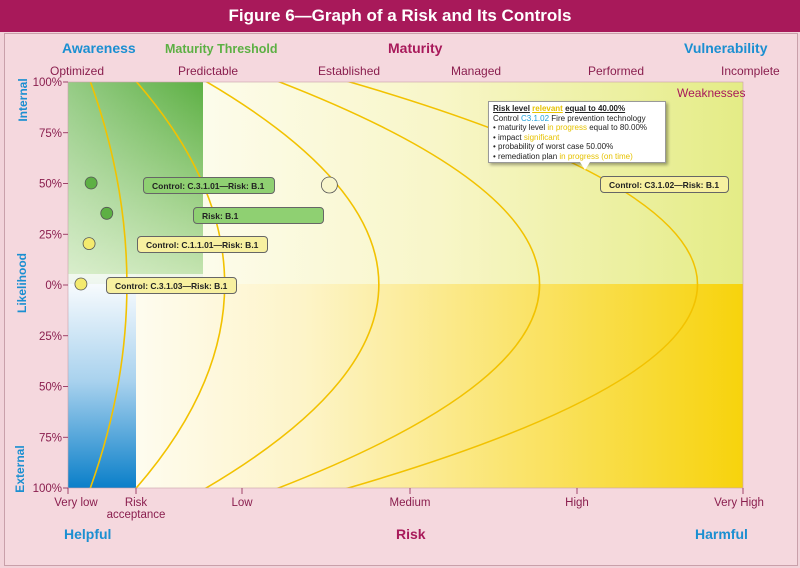  What do you see at coordinates (721, 534) in the screenshot?
I see `harmful-header: Harmful` at bounding box center [721, 534].